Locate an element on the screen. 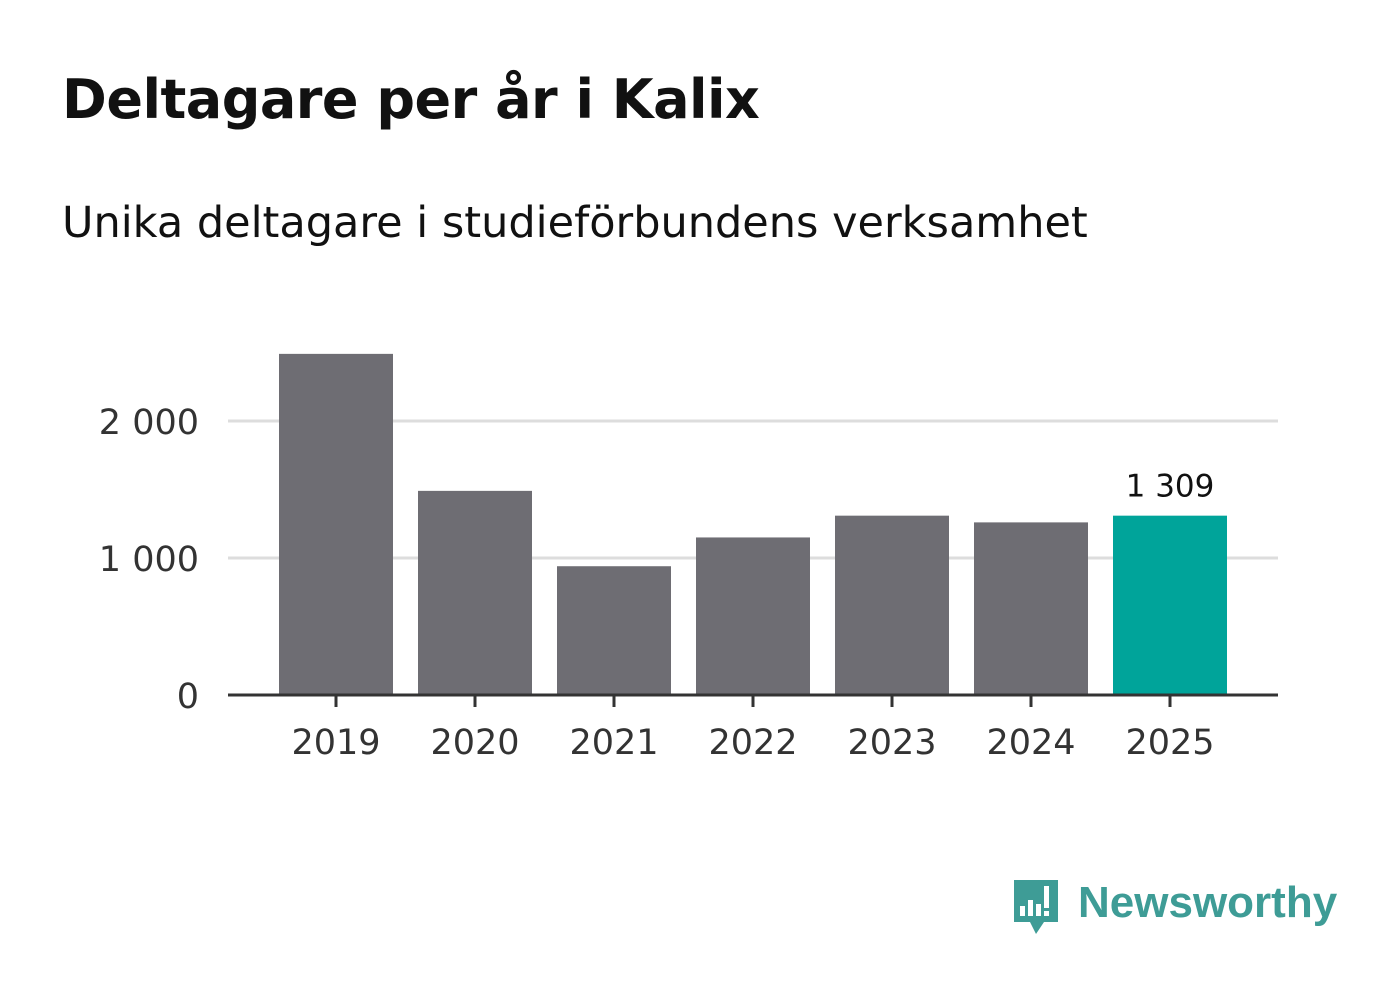 This screenshot has width=1382, height=999. x-tick-label: 2025 is located at coordinates (1169, 743).